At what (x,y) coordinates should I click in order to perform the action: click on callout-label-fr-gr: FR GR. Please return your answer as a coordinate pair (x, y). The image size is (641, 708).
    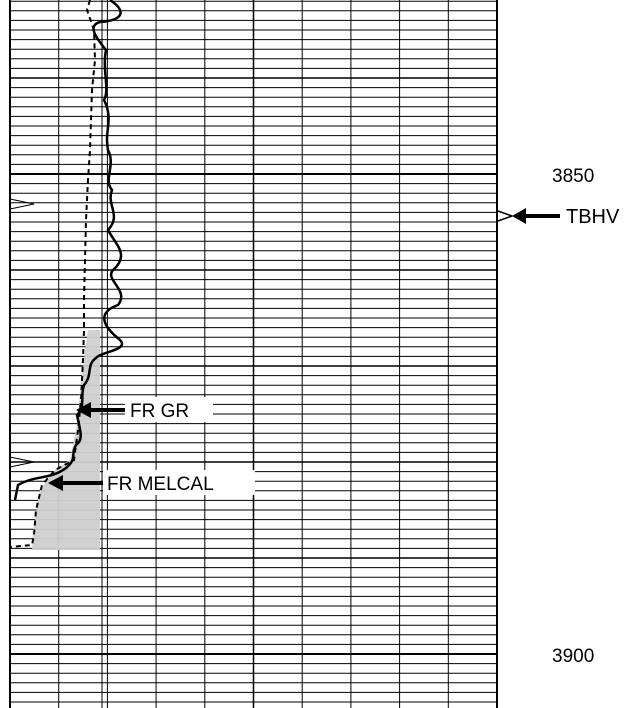
    Looking at the image, I should click on (159, 411).